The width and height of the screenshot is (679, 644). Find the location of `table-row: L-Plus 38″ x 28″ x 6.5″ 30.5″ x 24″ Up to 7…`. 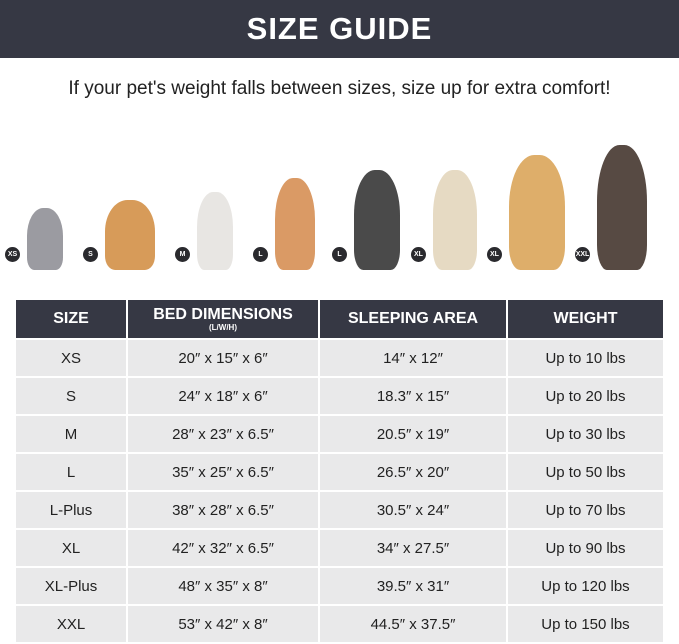

table-row: L-Plus 38″ x 28″ x 6.5″ 30.5″ x 24″ Up to 7… is located at coordinates (339, 510).